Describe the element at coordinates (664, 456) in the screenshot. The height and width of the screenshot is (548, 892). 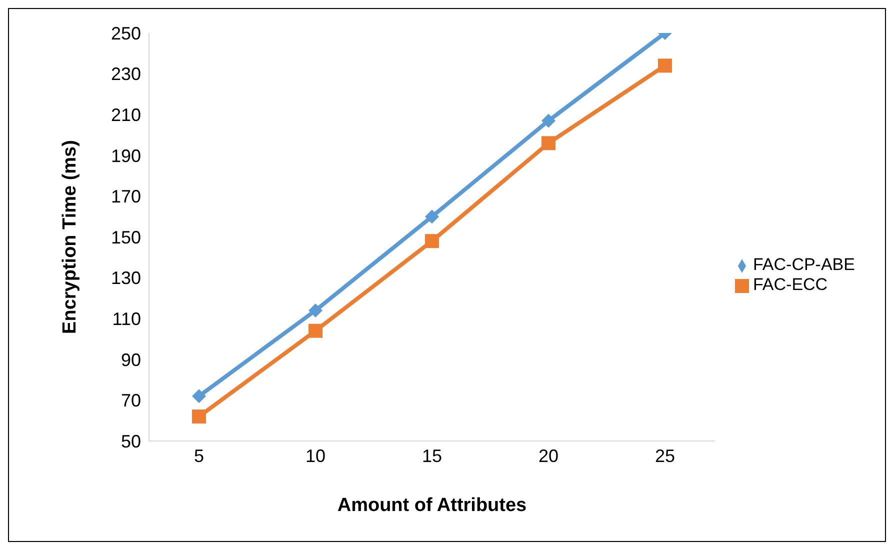
I see `x-tick-label: 25` at that location.